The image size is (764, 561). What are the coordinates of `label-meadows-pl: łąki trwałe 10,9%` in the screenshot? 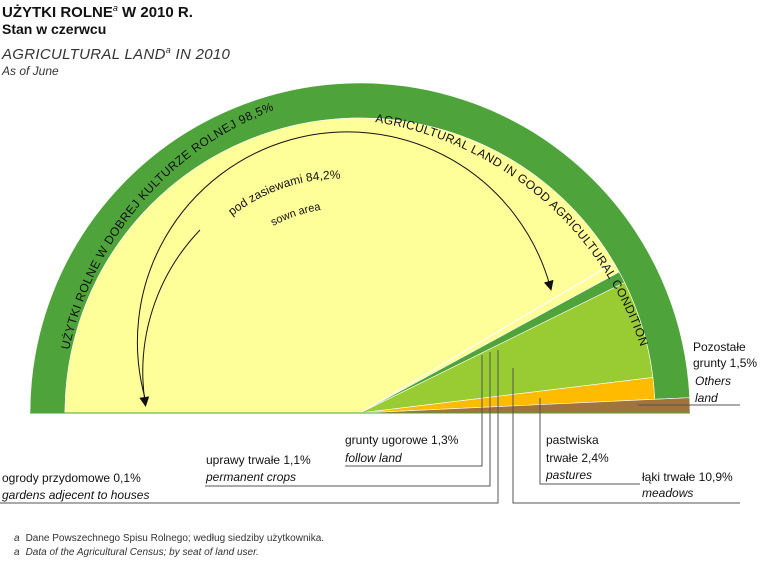 It's located at (687, 477).